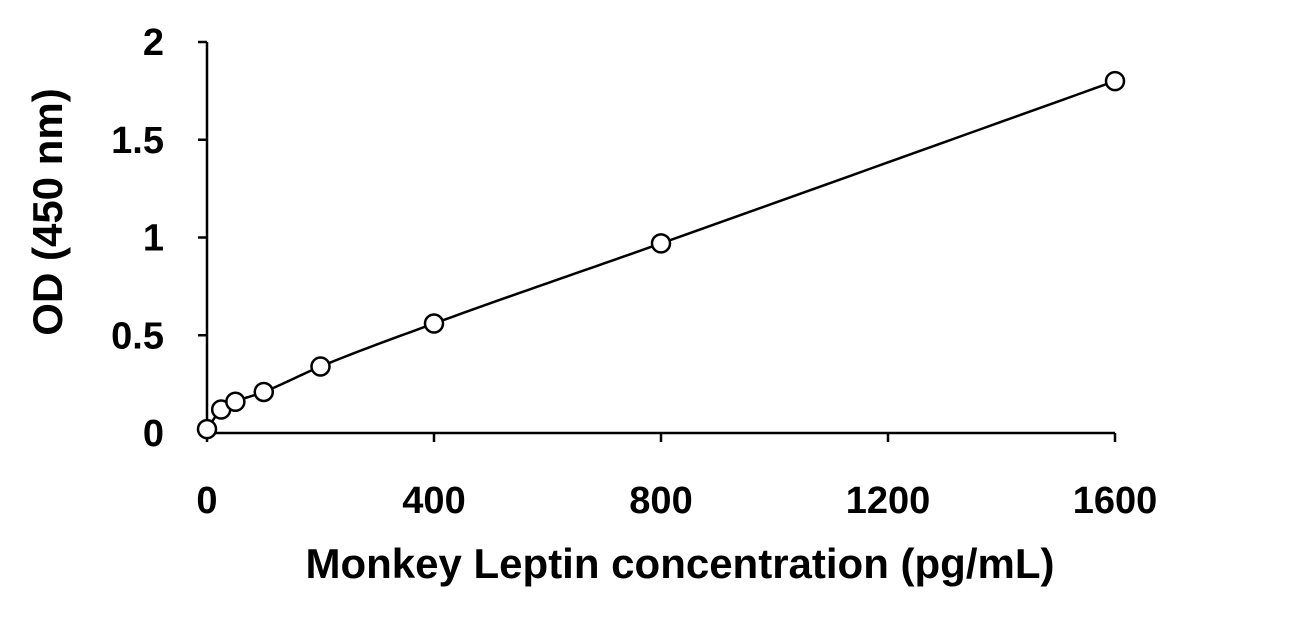  Describe the element at coordinates (137, 336) in the screenshot. I see `y-tick-label: 0.5` at that location.